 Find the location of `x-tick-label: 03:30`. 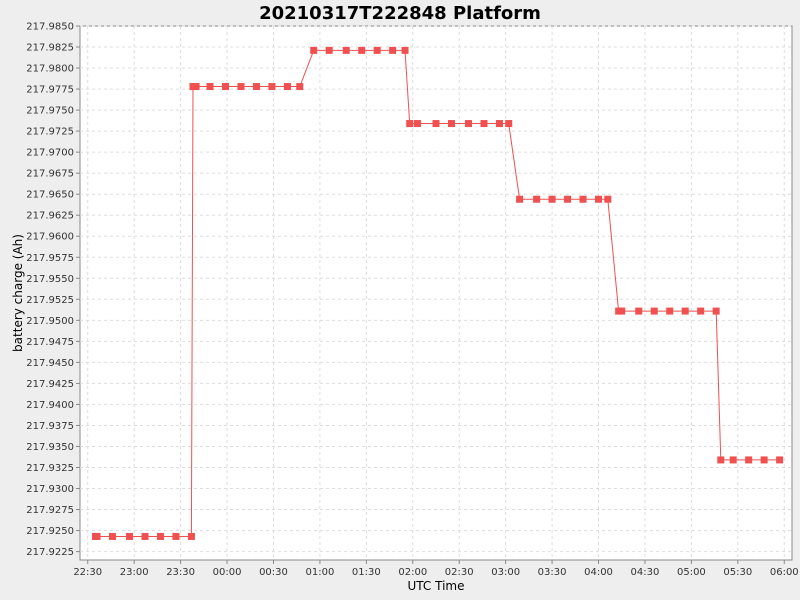

x-tick-label: 03:30 is located at coordinates (552, 572).